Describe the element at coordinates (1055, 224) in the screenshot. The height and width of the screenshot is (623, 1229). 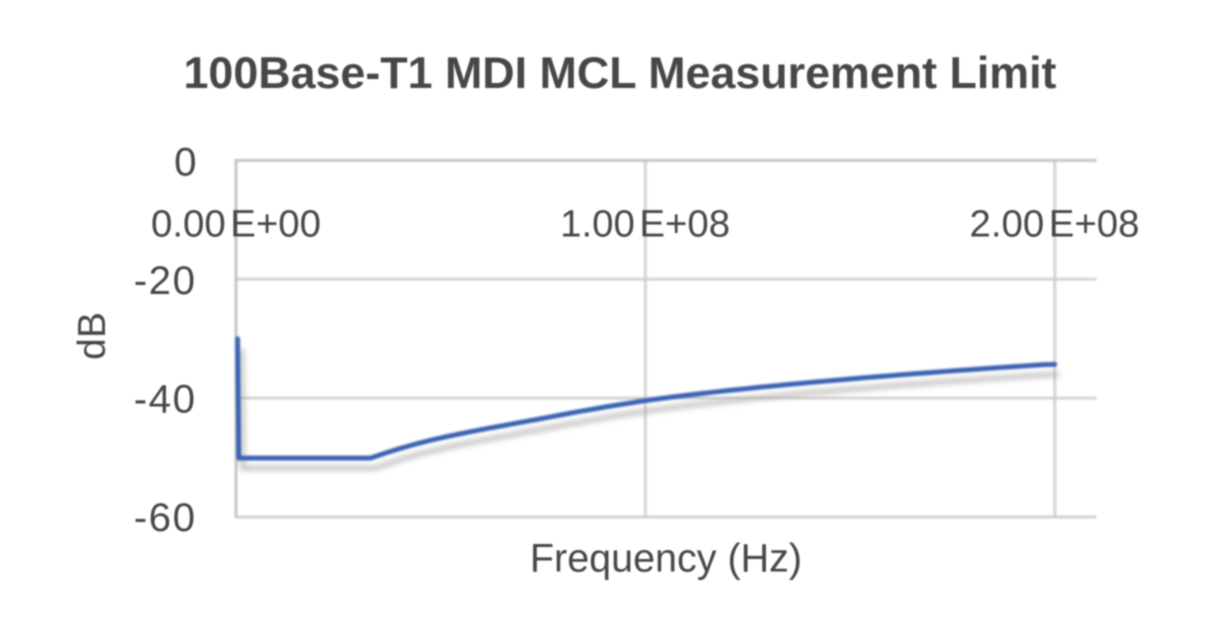
I see `svg-text:2.00E+08: 2.00 E+08` at that location.